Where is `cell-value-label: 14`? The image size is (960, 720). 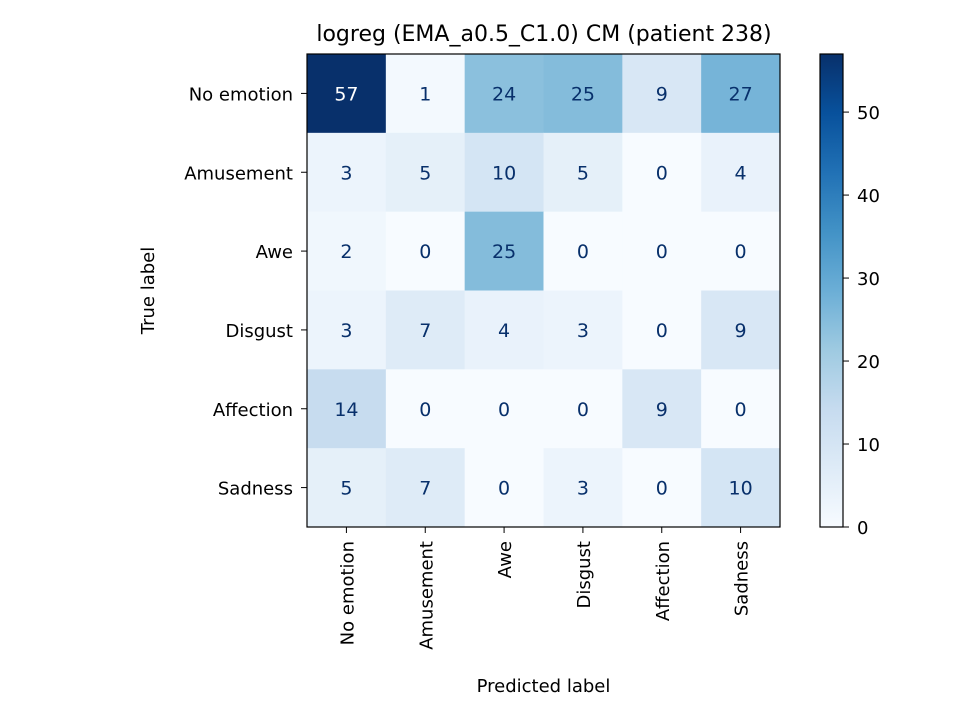 cell-value-label: 14 is located at coordinates (346, 410).